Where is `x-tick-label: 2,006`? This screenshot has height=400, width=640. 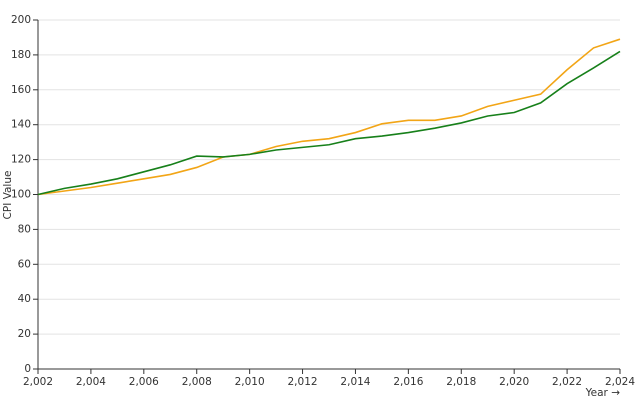
x-tick-label: 2,006 is located at coordinates (144, 382).